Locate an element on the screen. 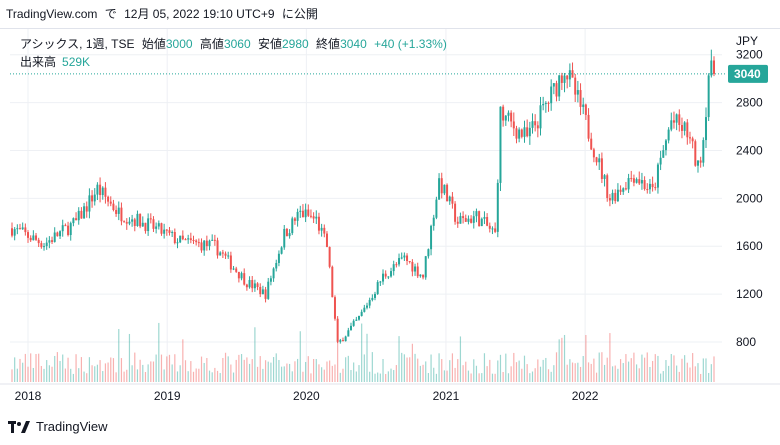 This screenshot has height=445, width=780. x-tick-label: 2018 is located at coordinates (28, 396).